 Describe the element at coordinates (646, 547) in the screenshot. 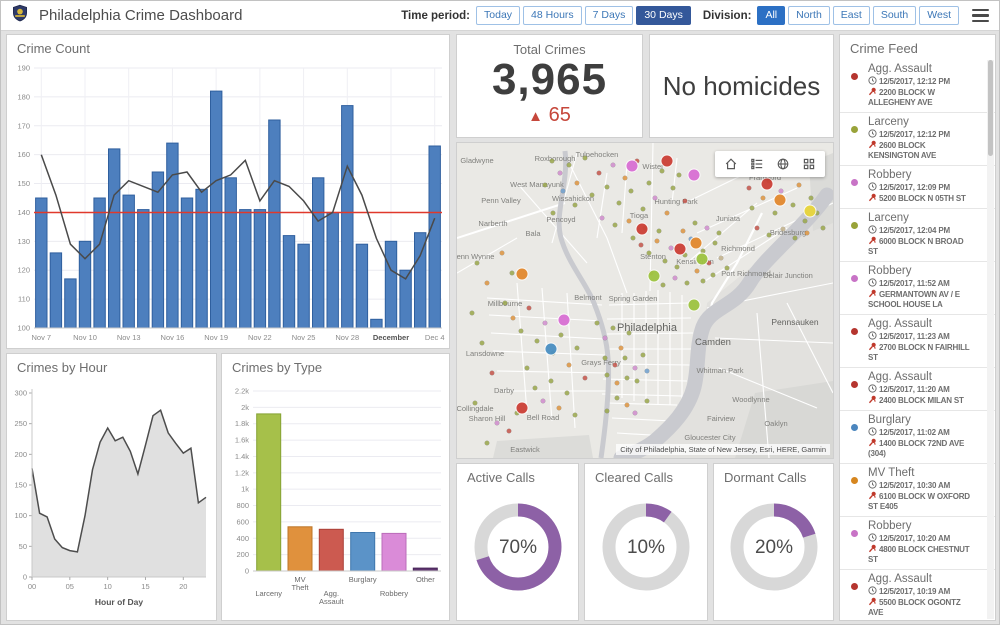

I see `svg-text: 10%` at that location.